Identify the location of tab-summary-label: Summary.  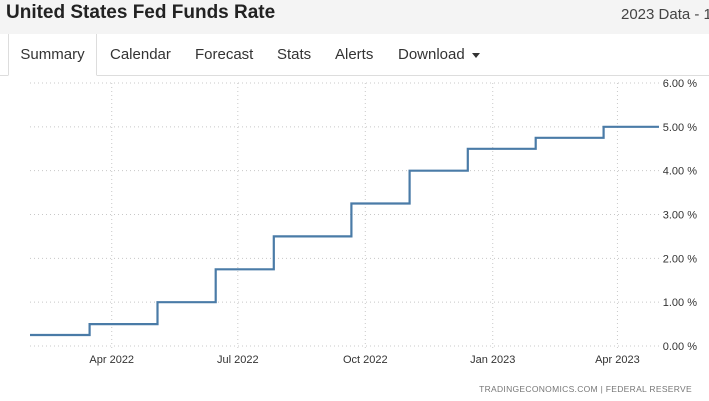
(52, 54).